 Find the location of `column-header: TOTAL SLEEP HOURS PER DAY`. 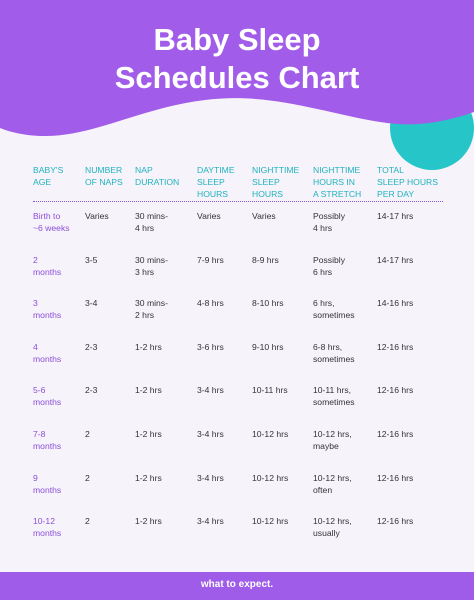

column-header: TOTAL SLEEP HOURS PER DAY is located at coordinates (407, 182).